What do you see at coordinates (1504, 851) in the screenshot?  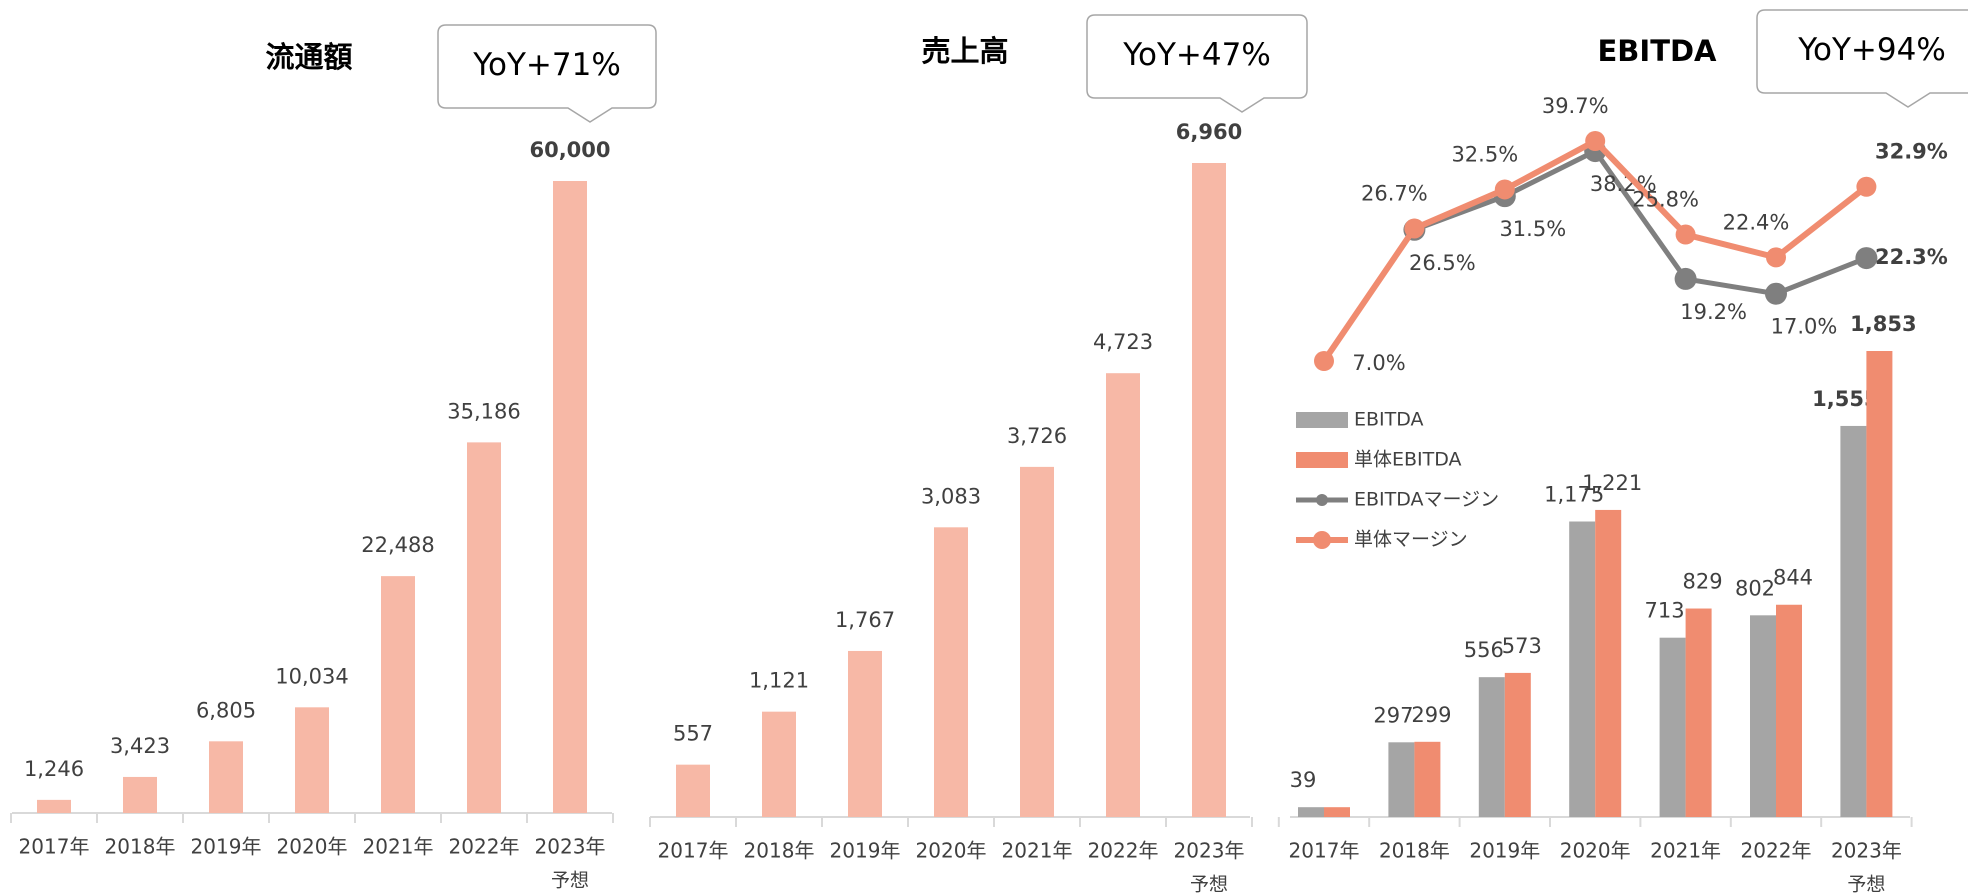 I see `x-tick-label: 2019年` at bounding box center [1504, 851].